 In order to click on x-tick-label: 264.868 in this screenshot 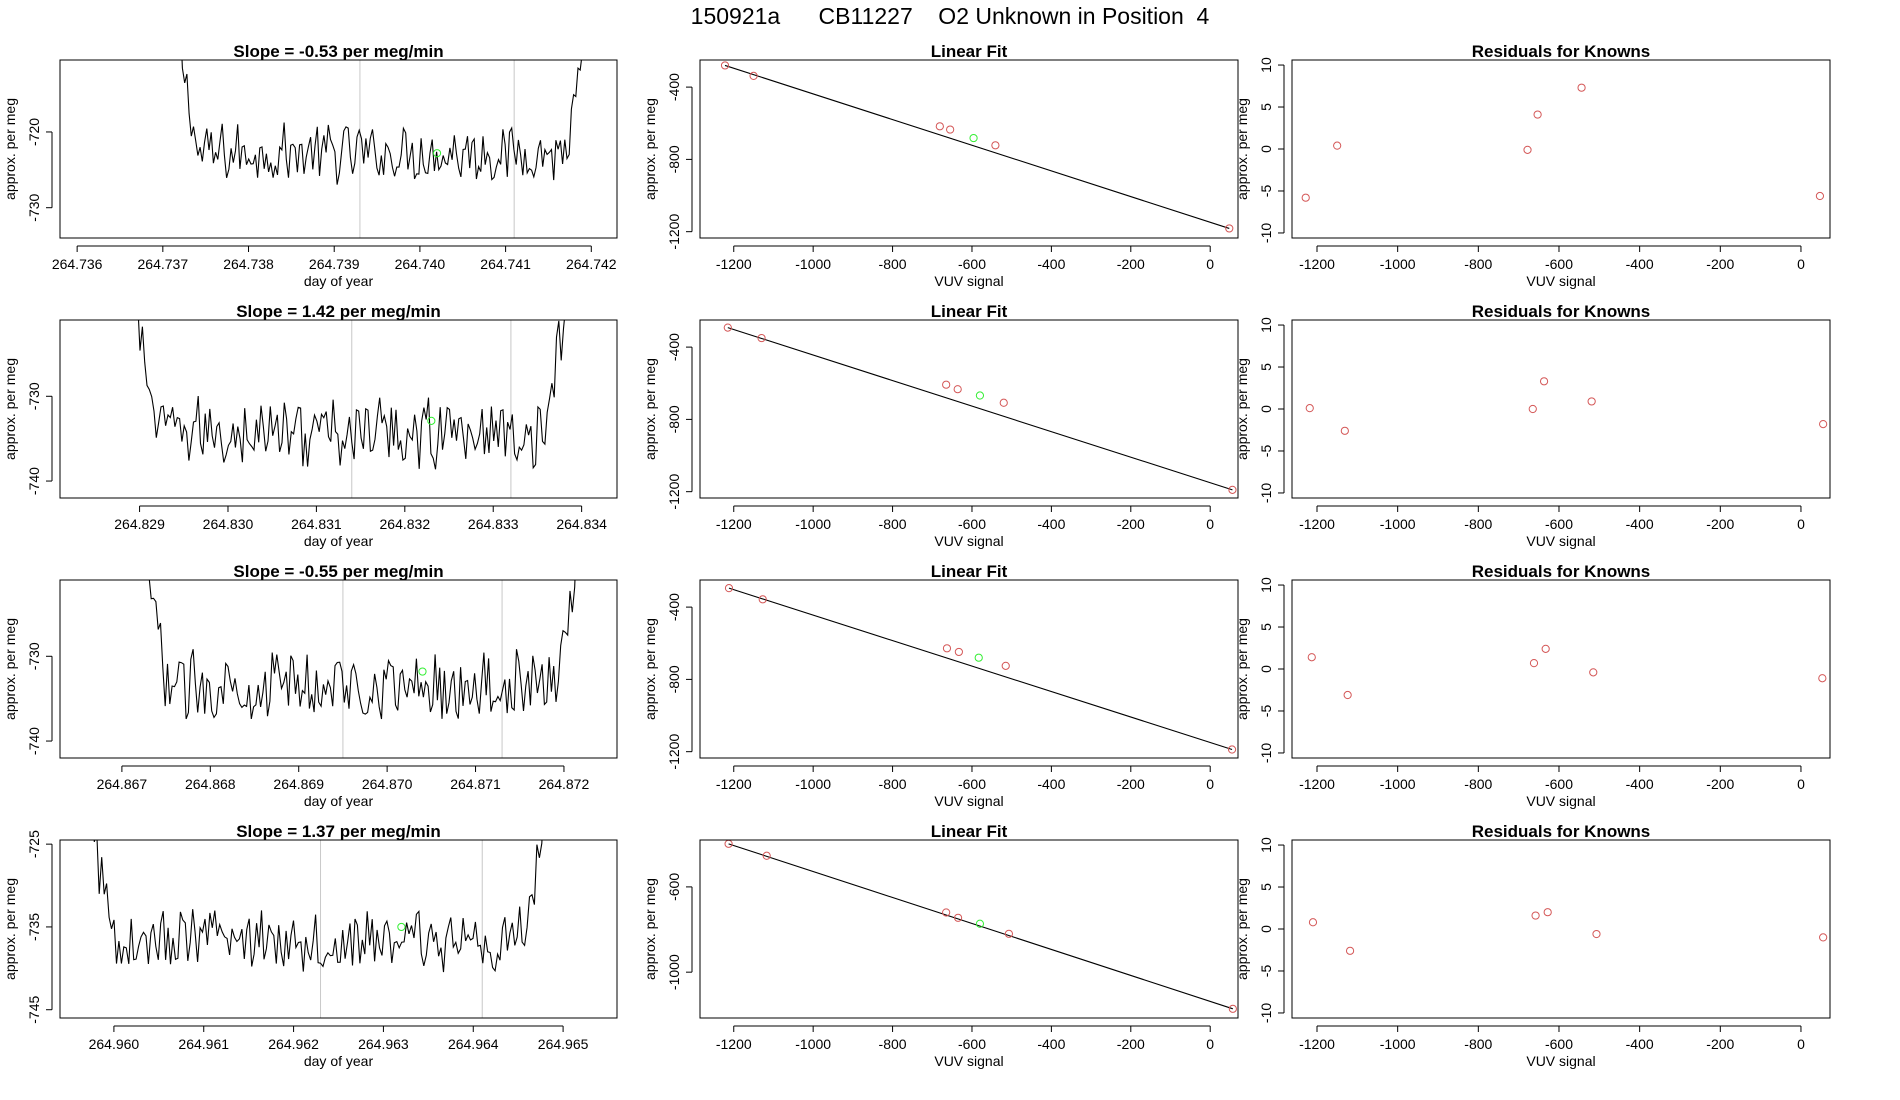, I will do `click(210, 784)`.